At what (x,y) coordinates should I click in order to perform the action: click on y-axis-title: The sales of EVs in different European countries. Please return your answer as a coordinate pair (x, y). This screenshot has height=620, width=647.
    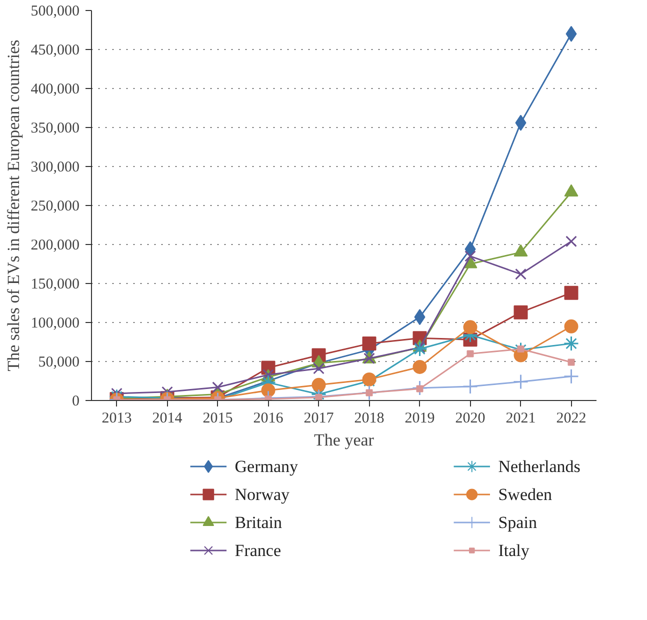
    Looking at the image, I should click on (13, 206).